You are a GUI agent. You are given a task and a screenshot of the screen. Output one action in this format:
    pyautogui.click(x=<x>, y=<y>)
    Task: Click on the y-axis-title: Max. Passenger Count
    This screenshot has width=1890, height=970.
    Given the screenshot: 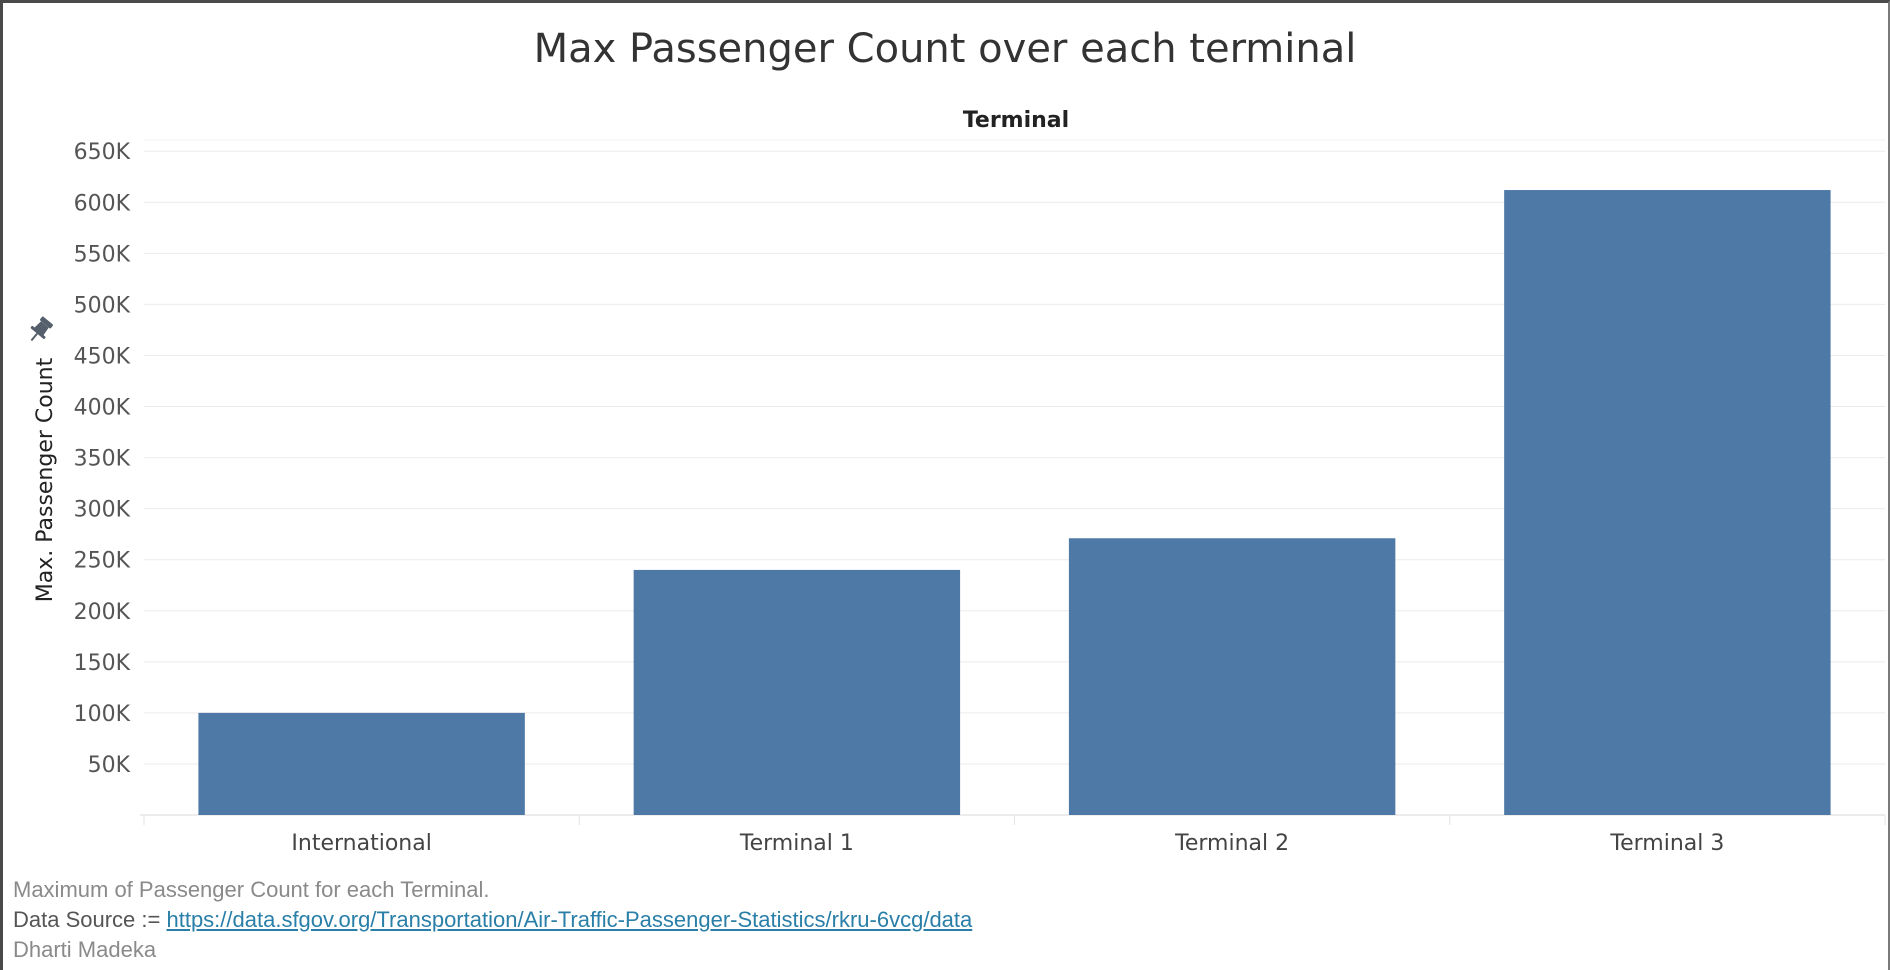 What is the action you would take?
    pyautogui.click(x=45, y=479)
    